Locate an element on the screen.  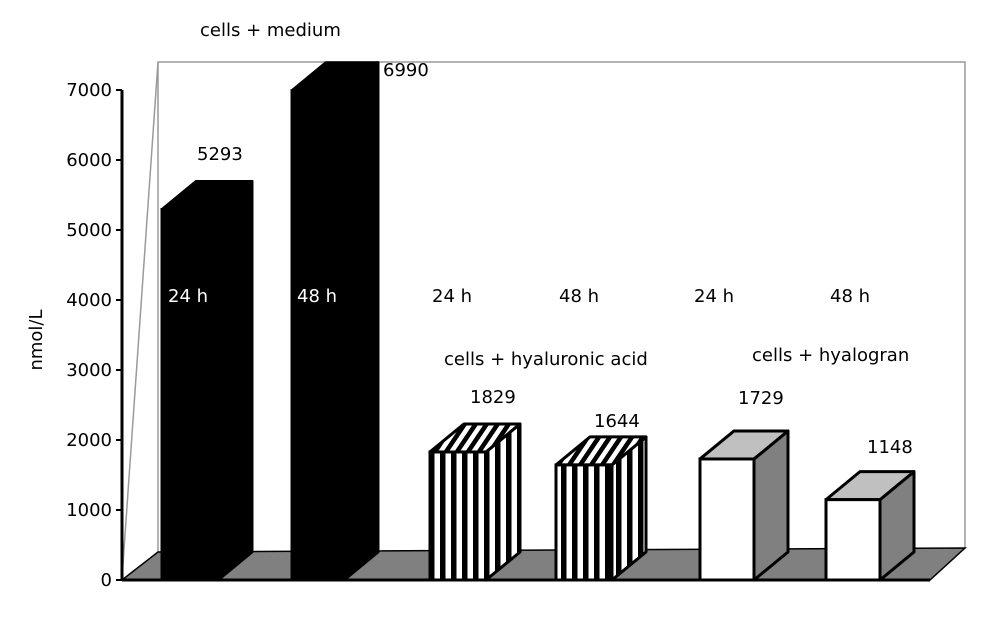
y-tick-label: 1000 is located at coordinates (89, 510).